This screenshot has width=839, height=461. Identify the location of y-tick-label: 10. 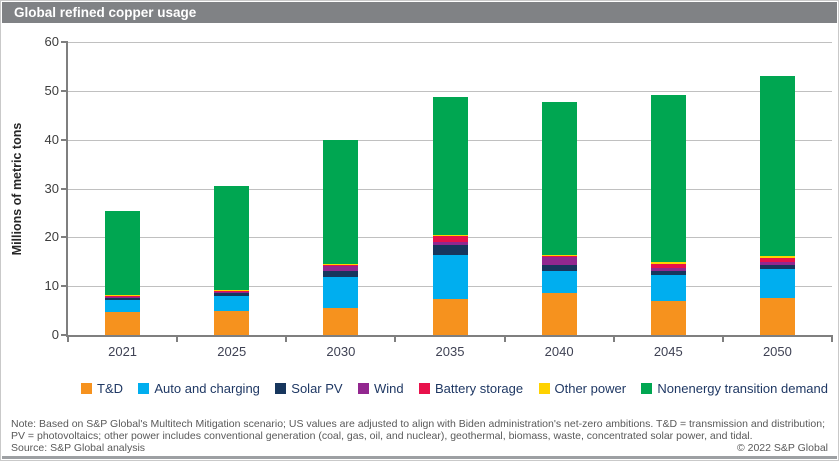
(51, 286).